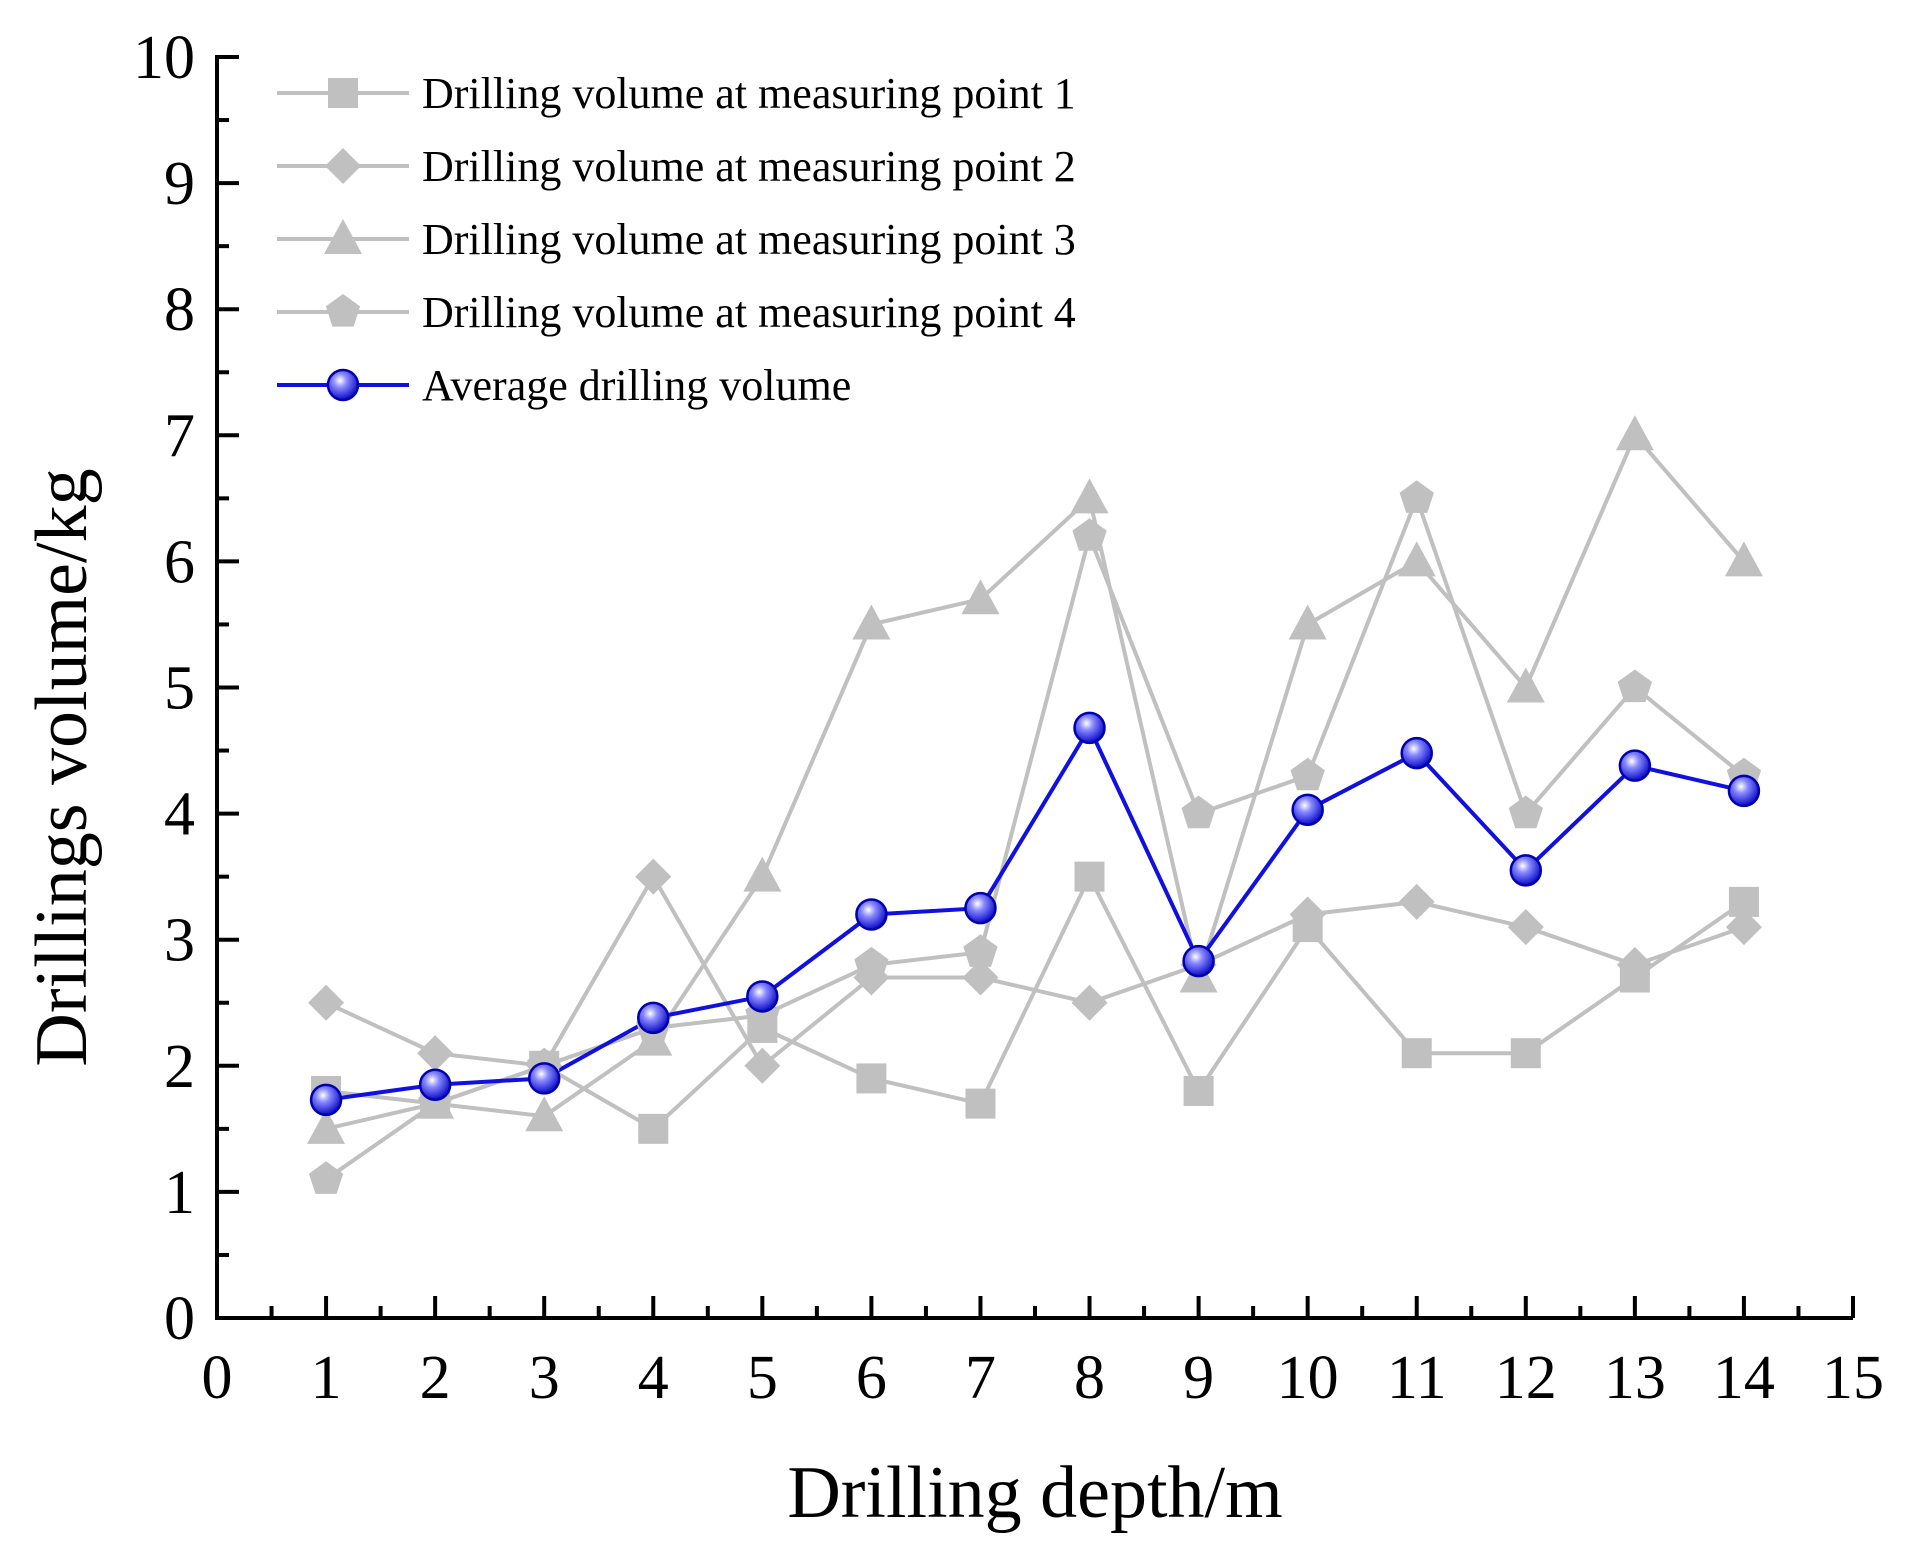 The height and width of the screenshot is (1556, 1905). Describe the element at coordinates (1417, 1378) in the screenshot. I see `x-tick-label-11: 11` at that location.